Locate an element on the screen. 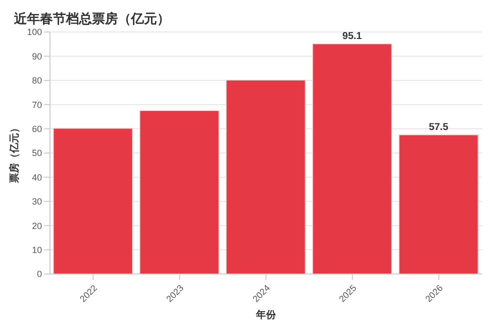 The image size is (500, 328). y-tick-label: 70 is located at coordinates (37, 105).